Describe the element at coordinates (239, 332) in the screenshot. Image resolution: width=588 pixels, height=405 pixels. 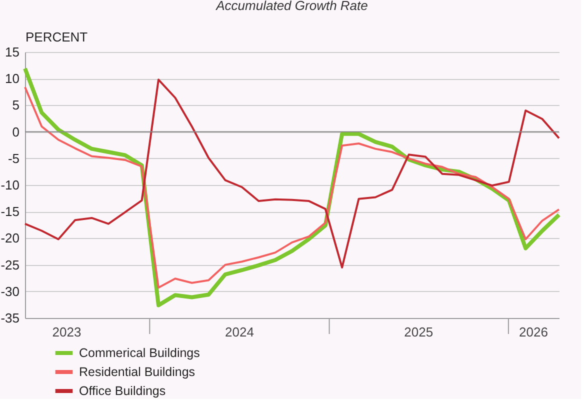
I see `x-tick-label: 2024` at that location.